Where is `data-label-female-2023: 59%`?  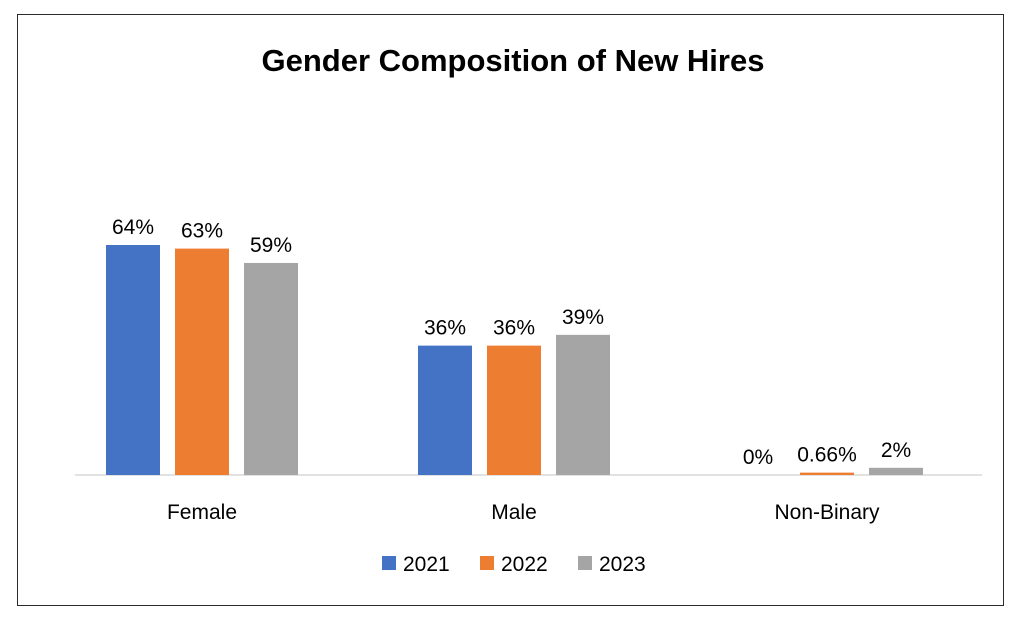
data-label-female-2023: 59% is located at coordinates (271, 245).